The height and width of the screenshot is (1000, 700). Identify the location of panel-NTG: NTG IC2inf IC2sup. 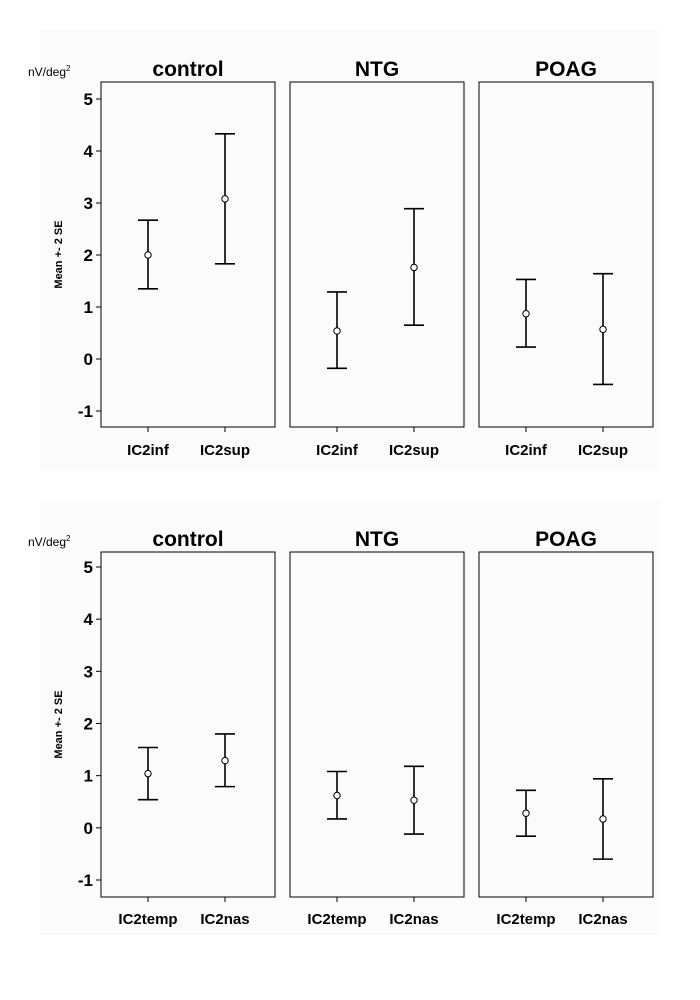
(377, 258).